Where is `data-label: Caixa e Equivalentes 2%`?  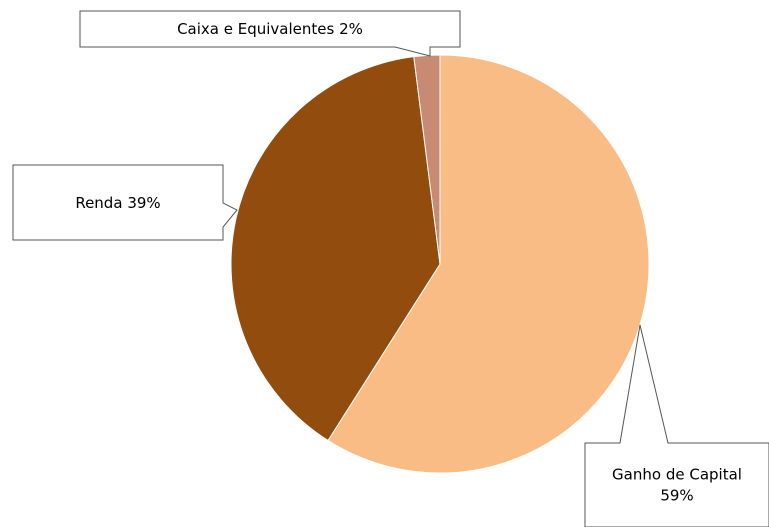 data-label: Caixa e Equivalentes 2% is located at coordinates (270, 29).